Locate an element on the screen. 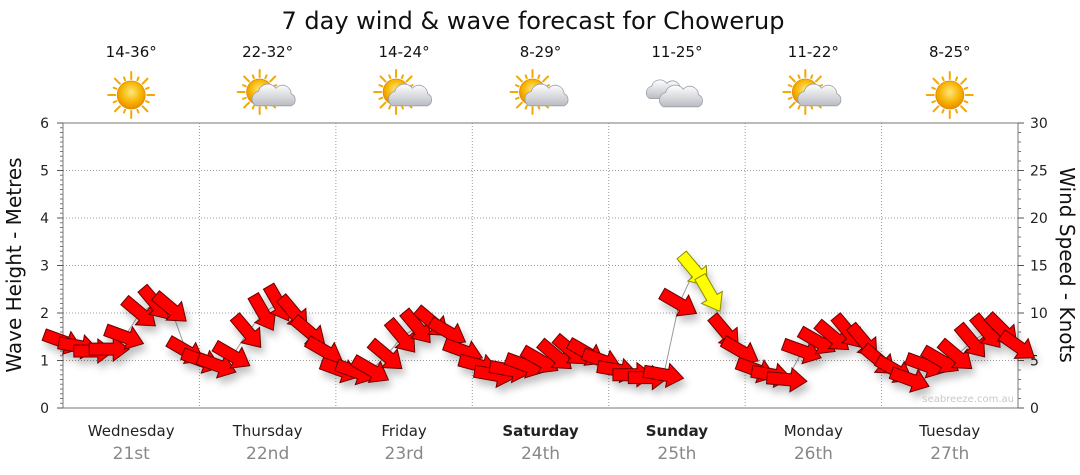 This screenshot has height=475, width=1080. day-temp-range: 22-32° is located at coordinates (267, 52).